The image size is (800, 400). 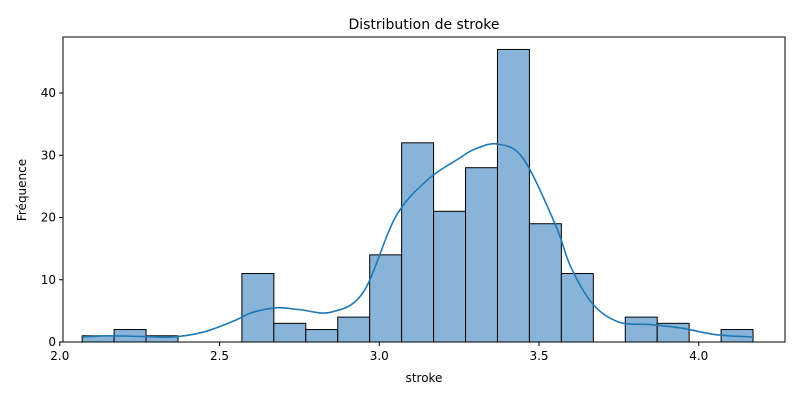 I want to click on y-tick-label: 0, so click(x=52, y=342).